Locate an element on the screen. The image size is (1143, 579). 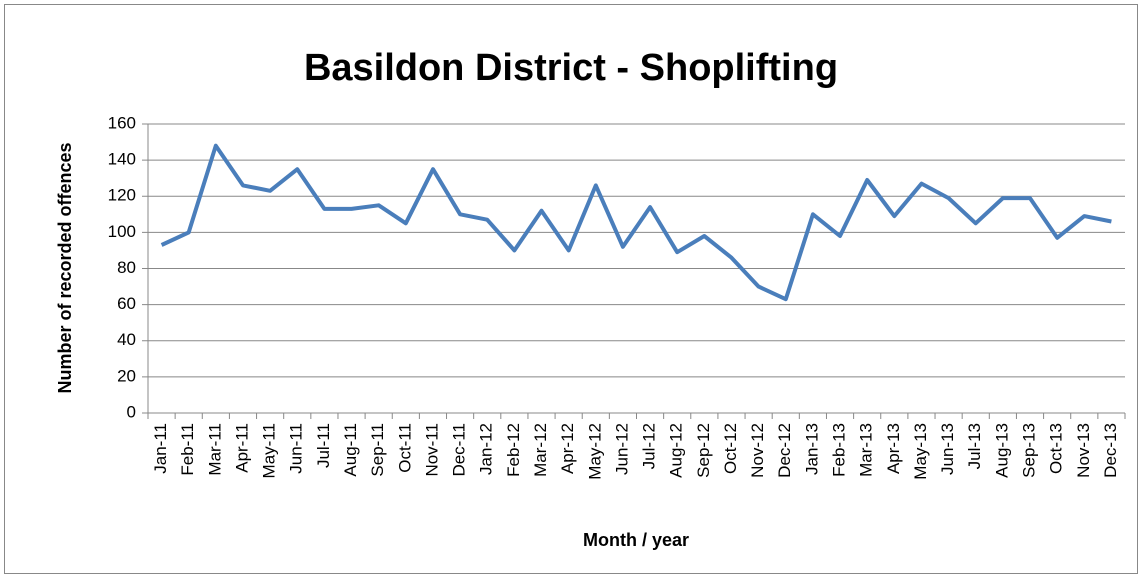
y-tick-label: 80 is located at coordinates (126, 267).